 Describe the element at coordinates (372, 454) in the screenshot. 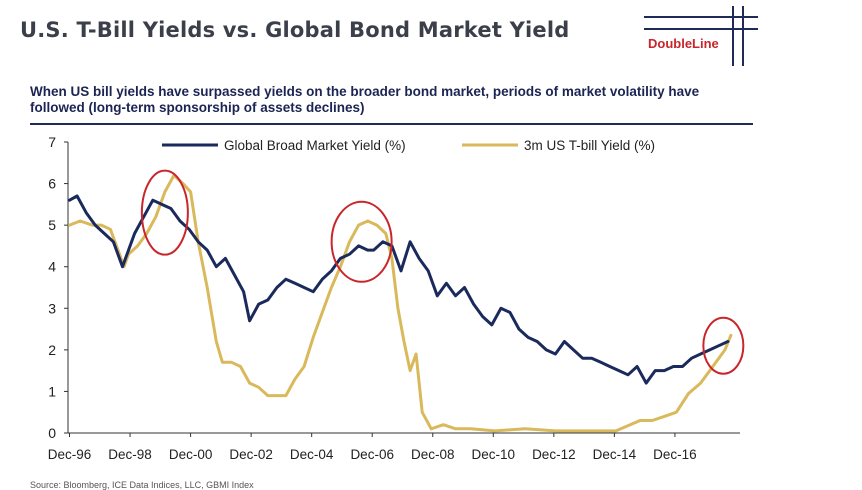

I see `x-tick-label: Dec-06` at that location.